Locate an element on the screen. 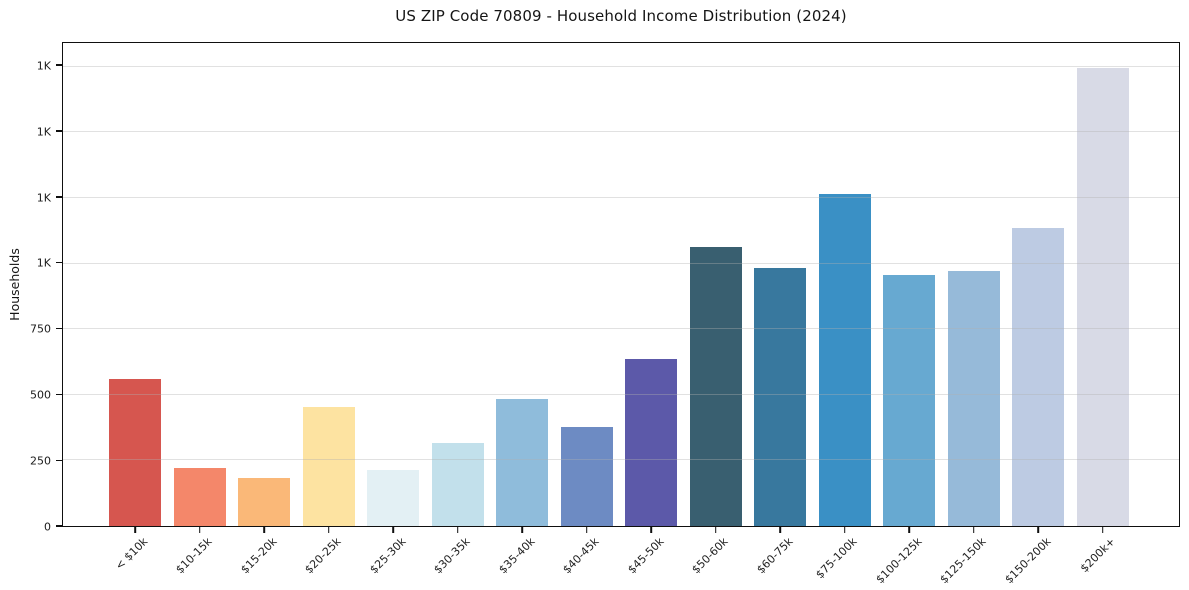 The width and height of the screenshot is (1189, 590). bar-slot: $150-200k is located at coordinates (1036, 314).